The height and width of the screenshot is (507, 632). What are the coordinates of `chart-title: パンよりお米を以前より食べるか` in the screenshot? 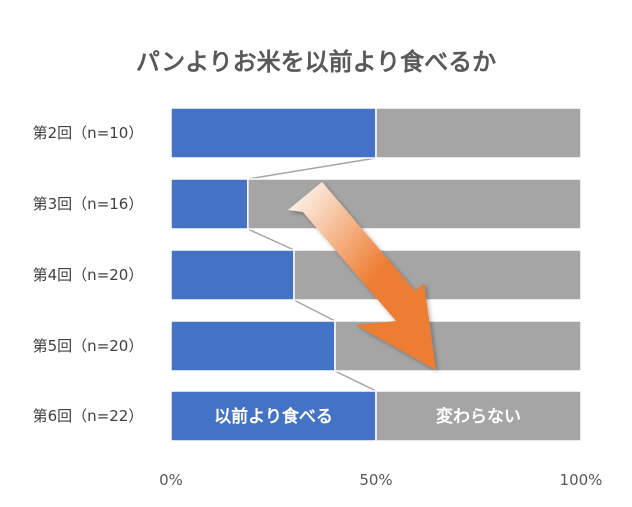 It's located at (316, 62).